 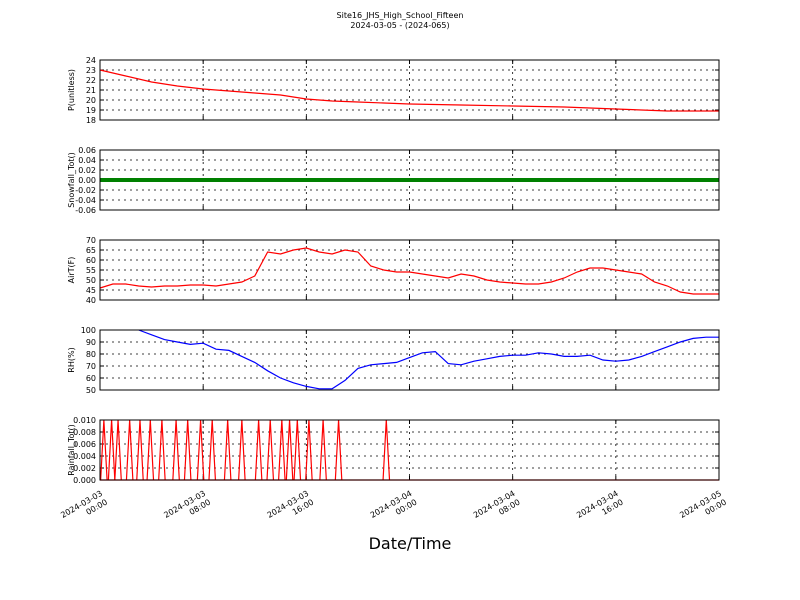 I want to click on y-tick-label: 100, so click(x=88, y=330).